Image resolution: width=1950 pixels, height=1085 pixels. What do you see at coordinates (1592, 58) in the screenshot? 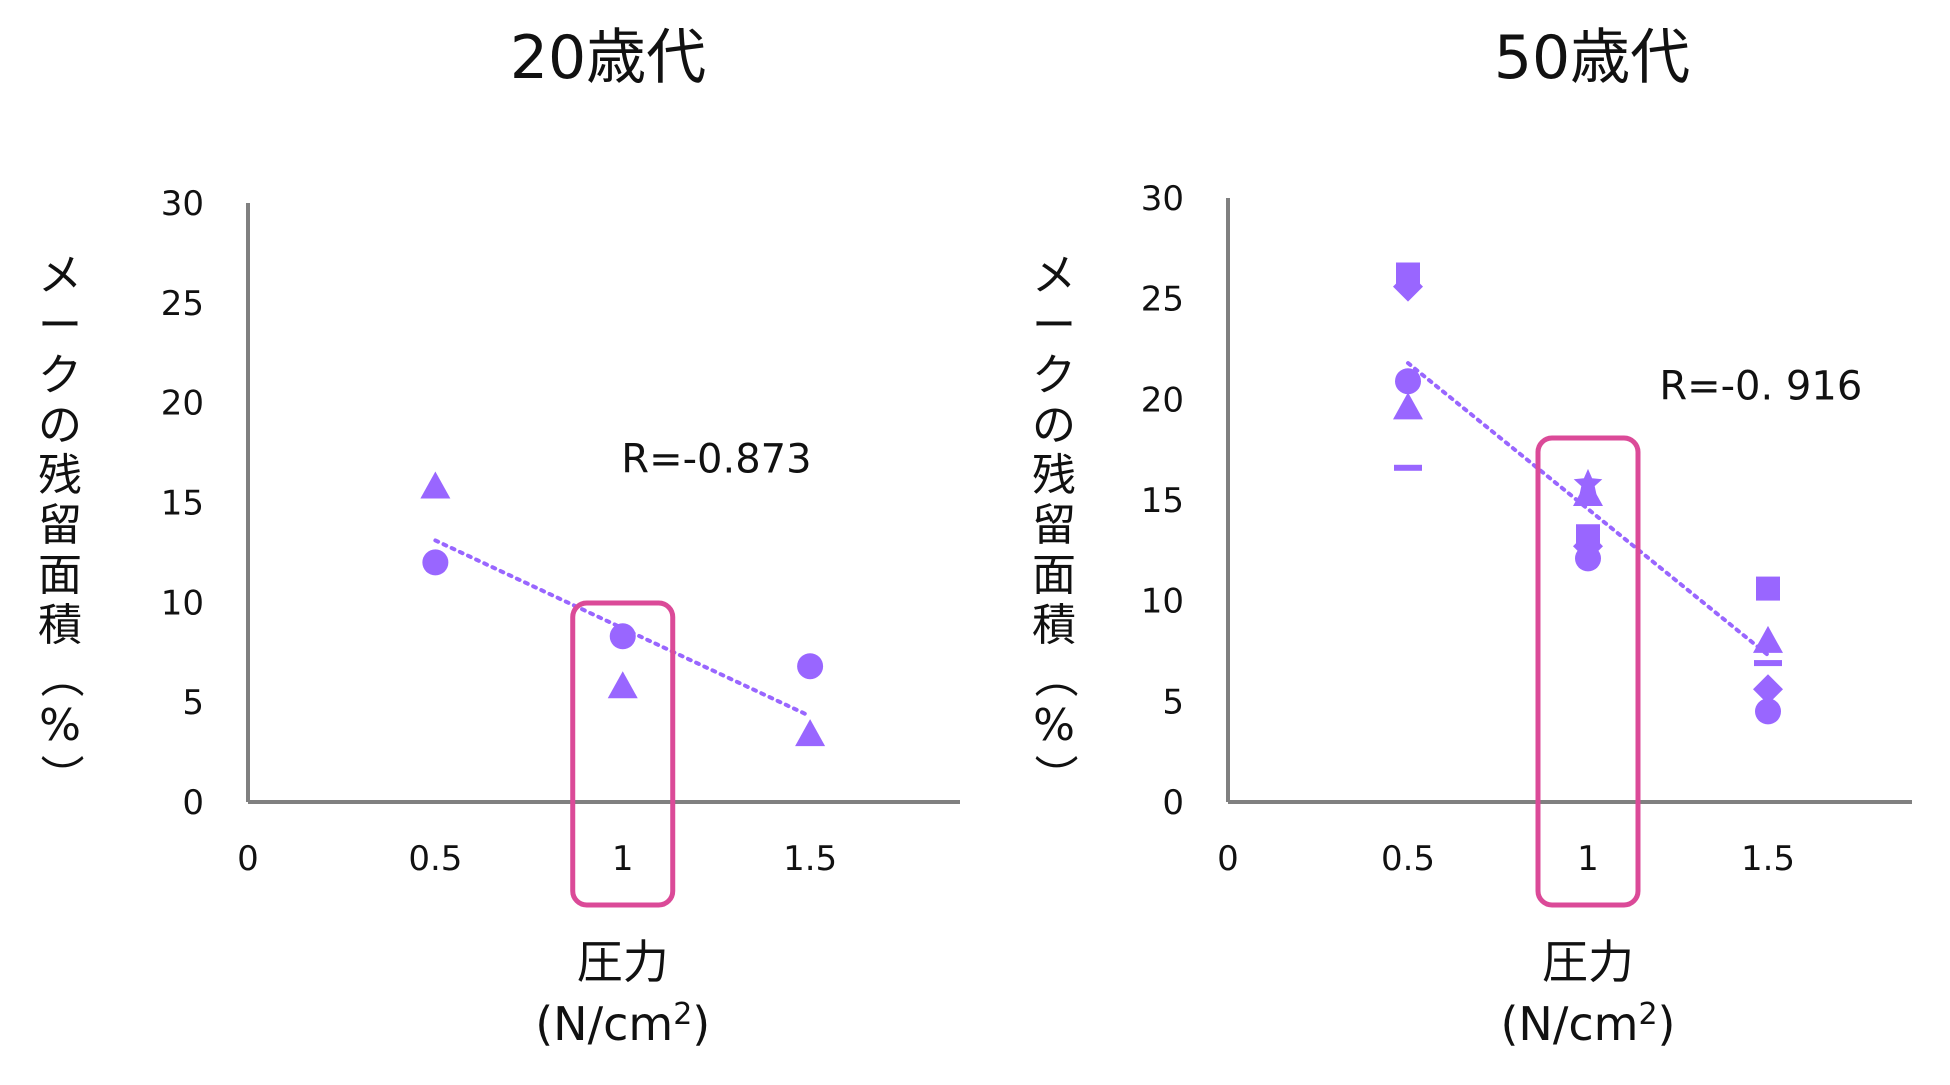
I see `chart-title: 50歳代` at bounding box center [1592, 58].